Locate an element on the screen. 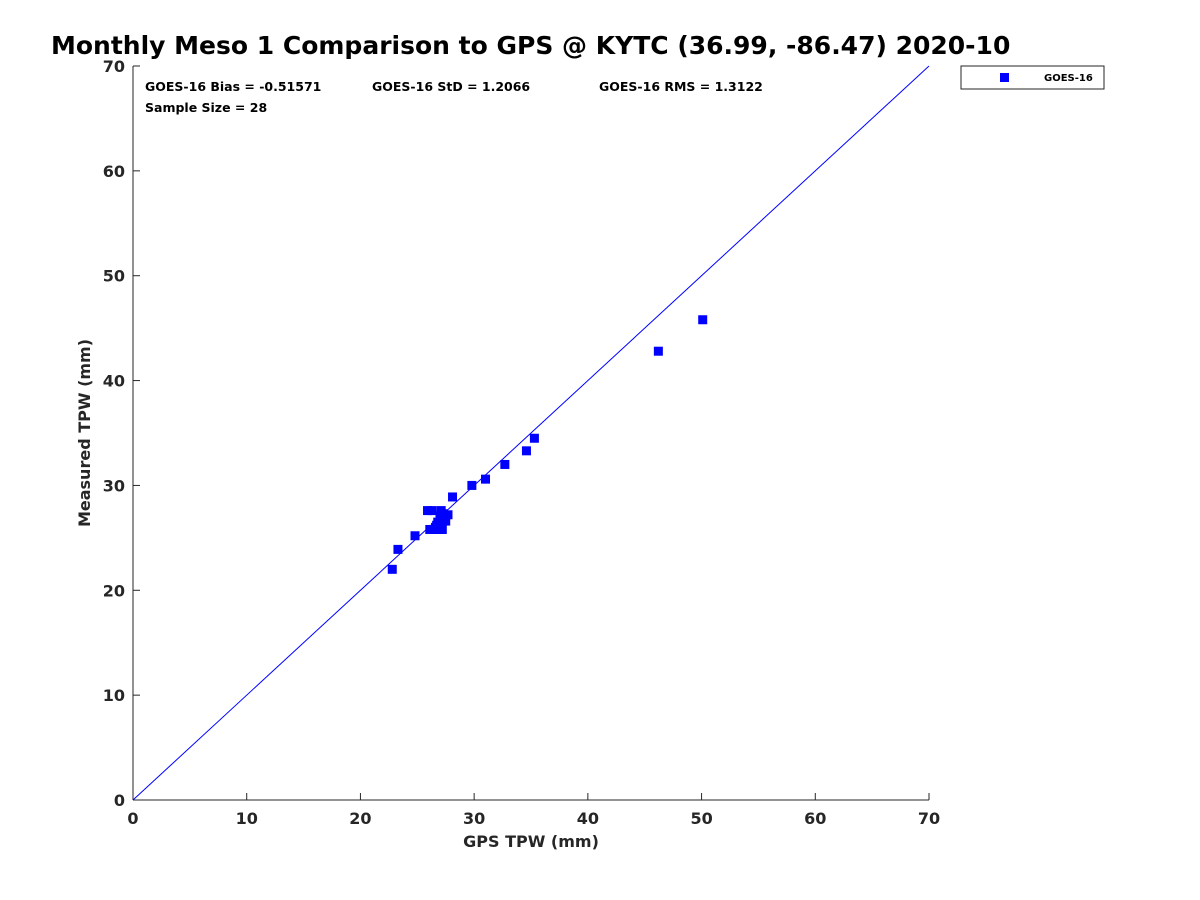  x-tick-label: 50 is located at coordinates (701, 818).